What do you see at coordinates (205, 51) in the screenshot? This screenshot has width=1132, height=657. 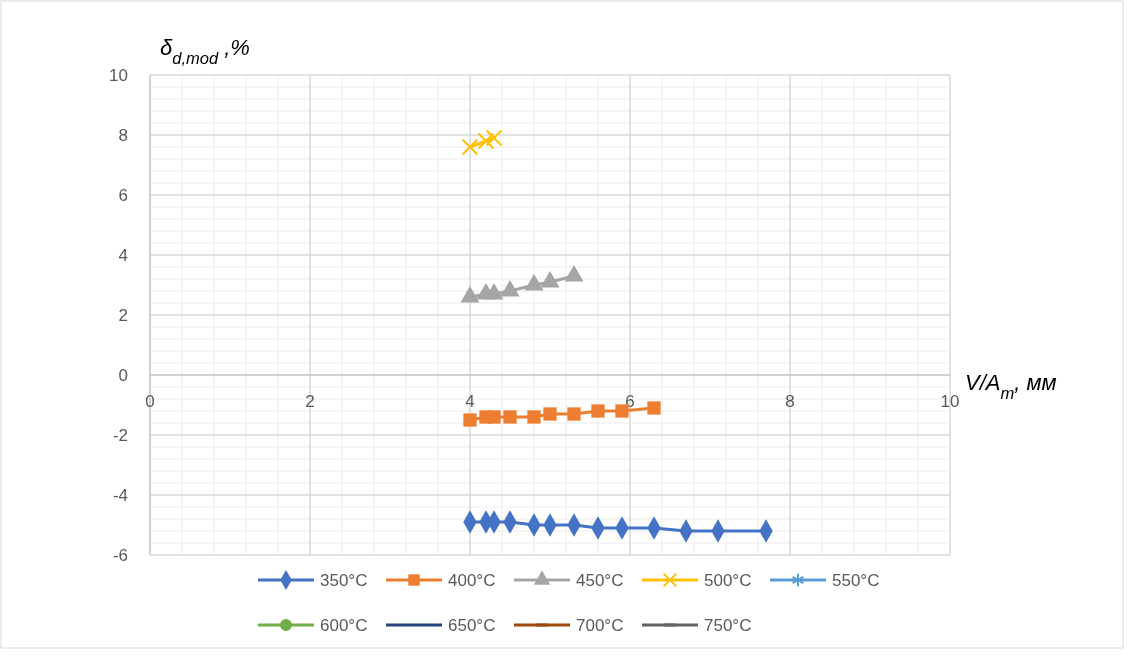 I see `y-axis-title: δ$_{d,mod}$ ,%` at bounding box center [205, 51].